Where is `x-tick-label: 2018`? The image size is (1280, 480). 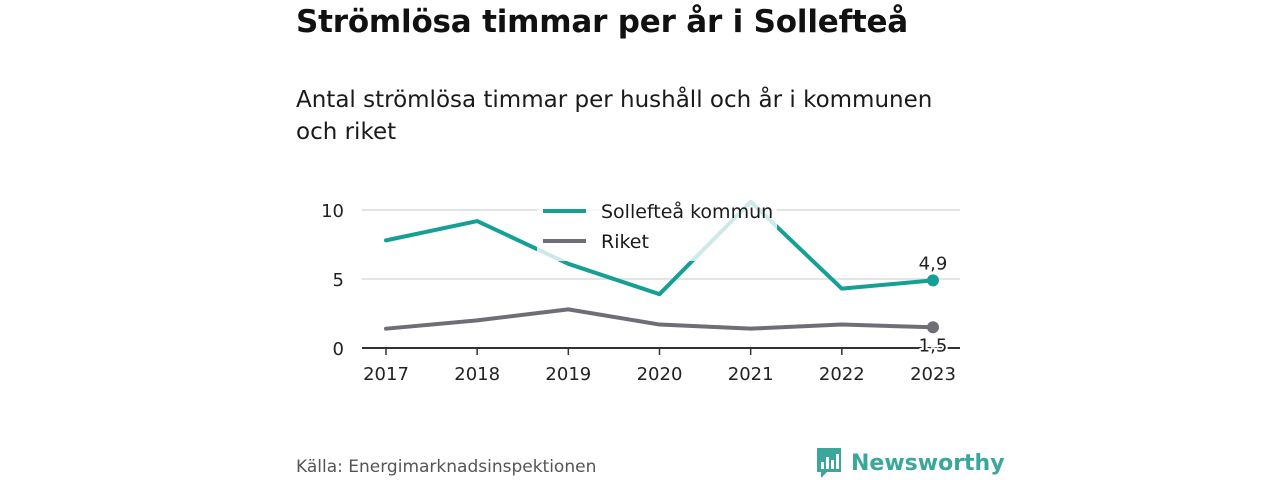 x-tick-label: 2018 is located at coordinates (477, 374).